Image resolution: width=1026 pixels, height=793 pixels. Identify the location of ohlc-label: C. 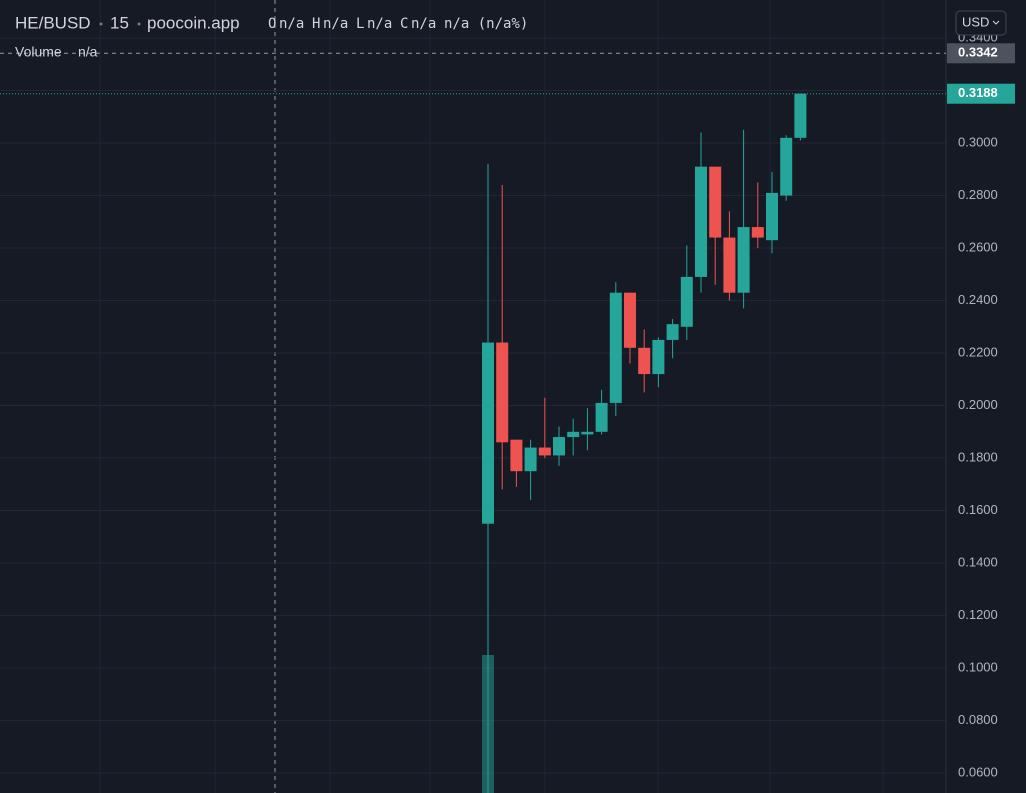
(404, 24).